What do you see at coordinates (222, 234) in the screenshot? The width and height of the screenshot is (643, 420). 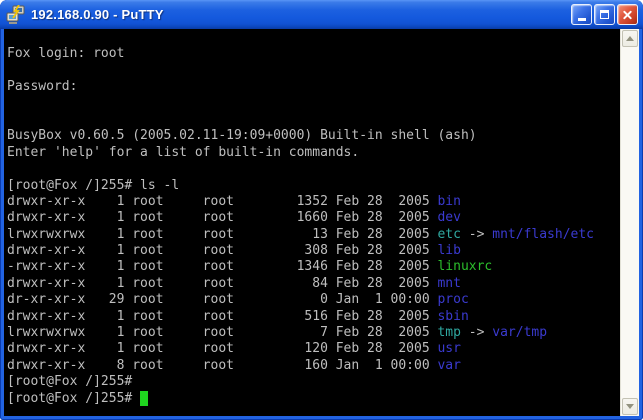 I see `terminal-text: lrwxrwxrwx 1 root root 13 Feb 28 2005` at bounding box center [222, 234].